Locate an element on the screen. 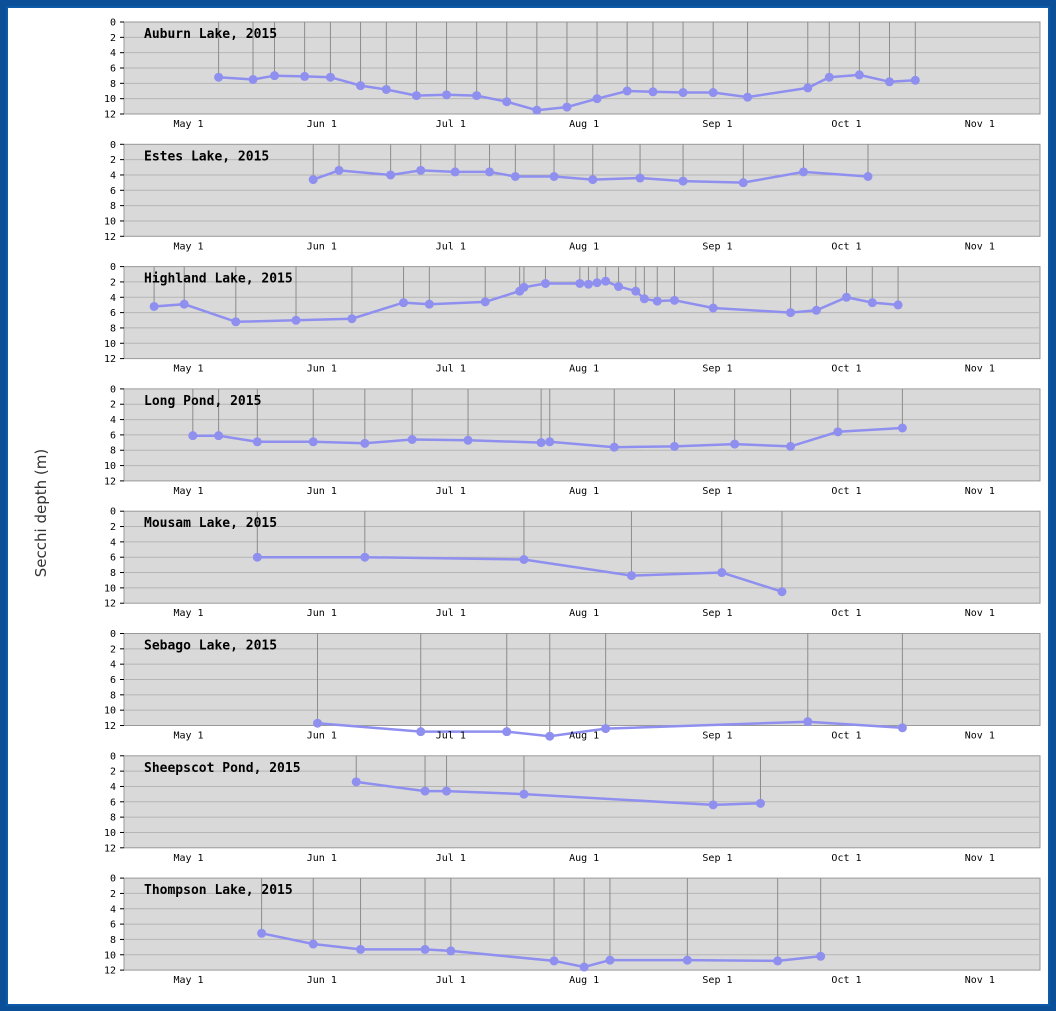 This screenshot has height=1011, width=1056. panel-title: Long Pond, 2015 is located at coordinates (202, 401).